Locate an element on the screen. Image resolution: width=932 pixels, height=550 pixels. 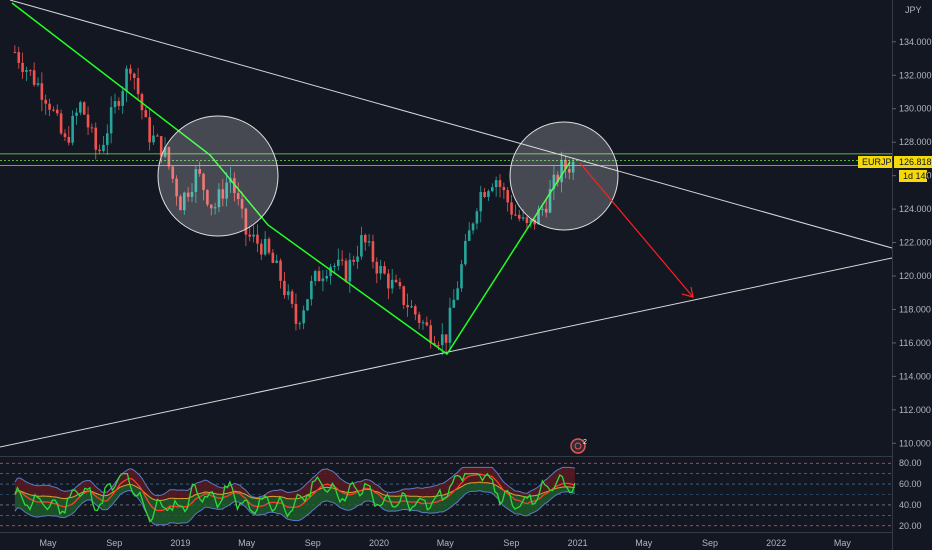
price-tick-label: 130.000 is located at coordinates (915, 109).